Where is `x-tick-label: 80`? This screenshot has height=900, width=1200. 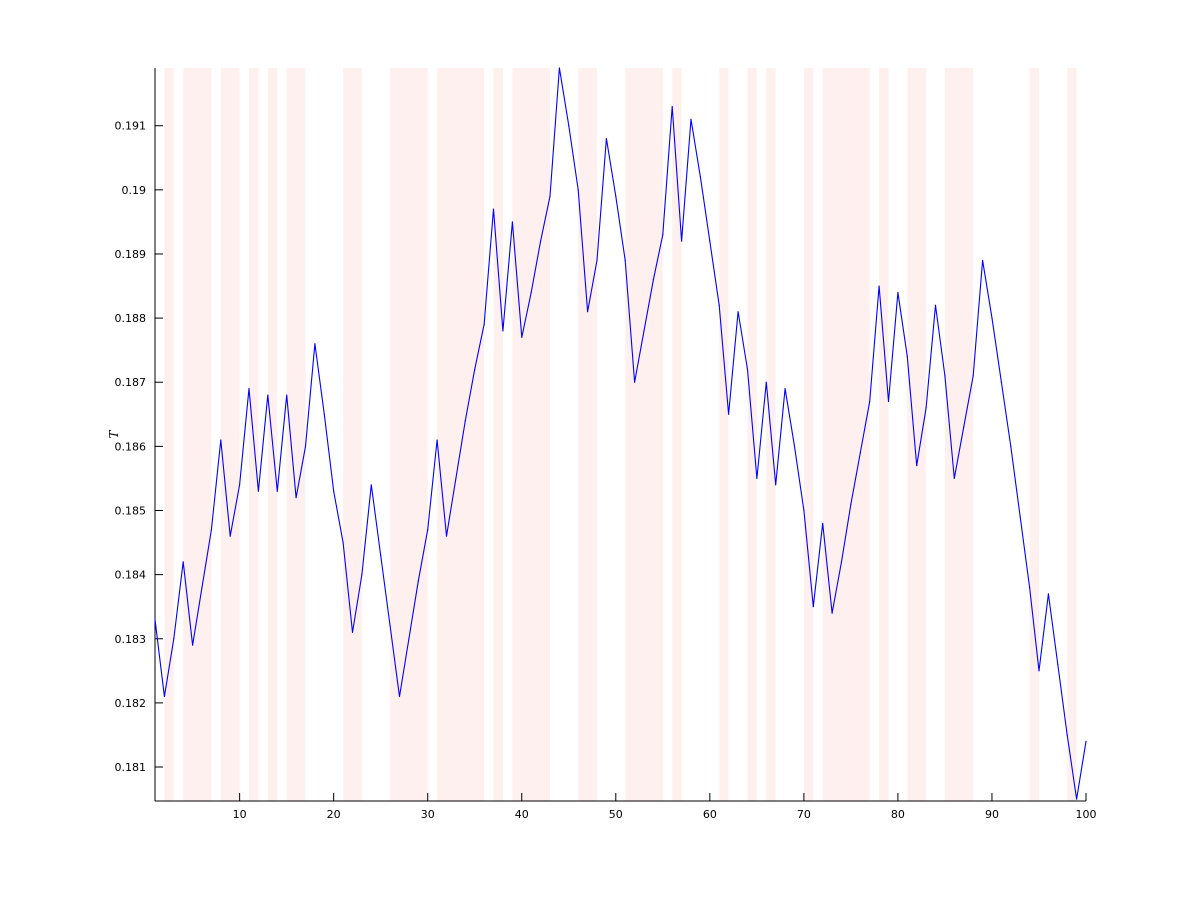 x-tick-label: 80 is located at coordinates (898, 814).